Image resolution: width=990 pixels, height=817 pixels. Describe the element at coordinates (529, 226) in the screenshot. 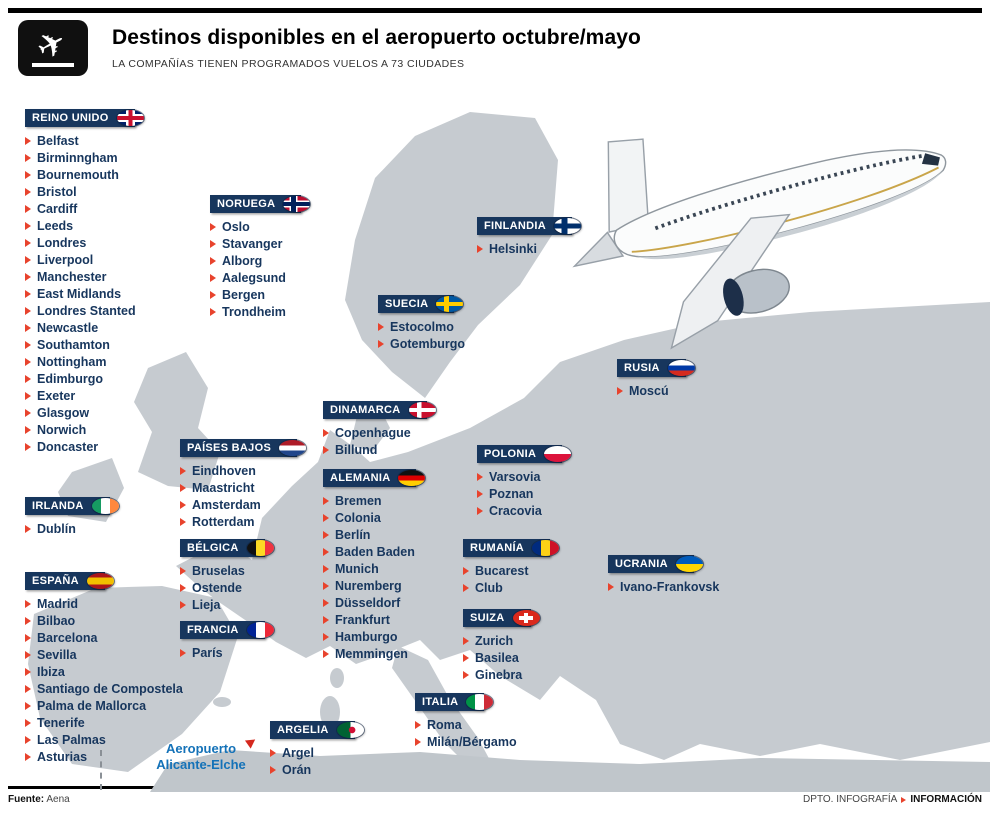

I see `country-label-bar: FINLANDIA` at that location.